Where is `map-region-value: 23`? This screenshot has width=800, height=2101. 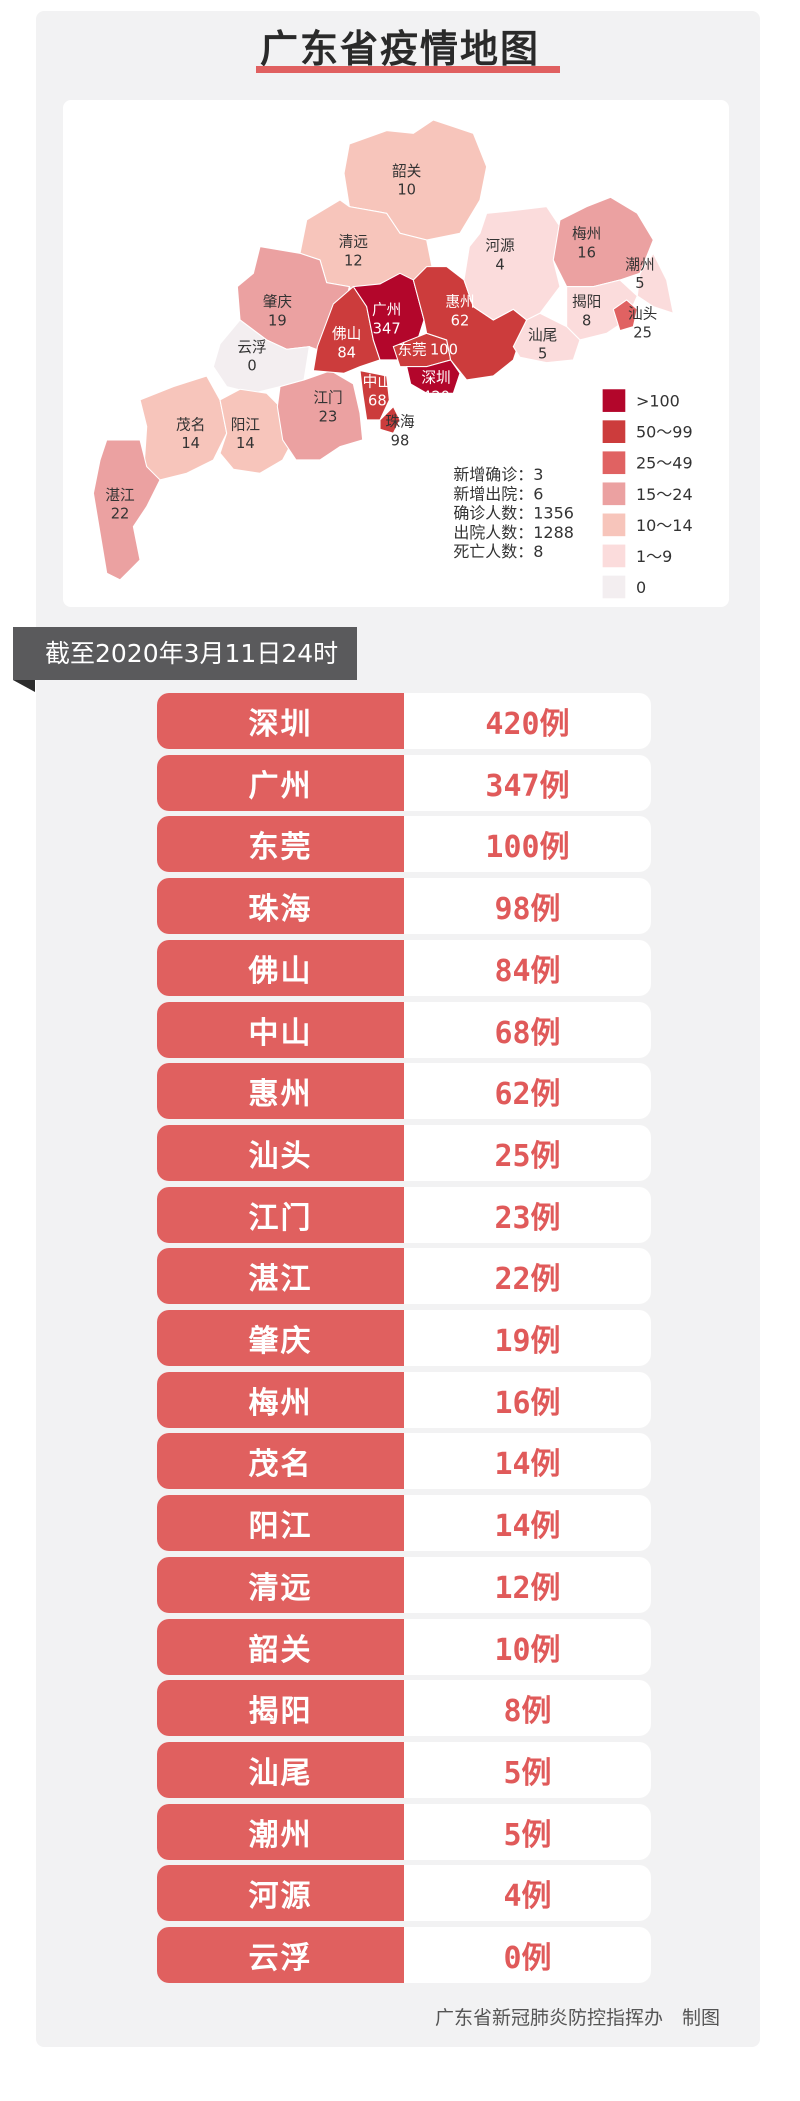
map-region-value: 23 is located at coordinates (328, 416).